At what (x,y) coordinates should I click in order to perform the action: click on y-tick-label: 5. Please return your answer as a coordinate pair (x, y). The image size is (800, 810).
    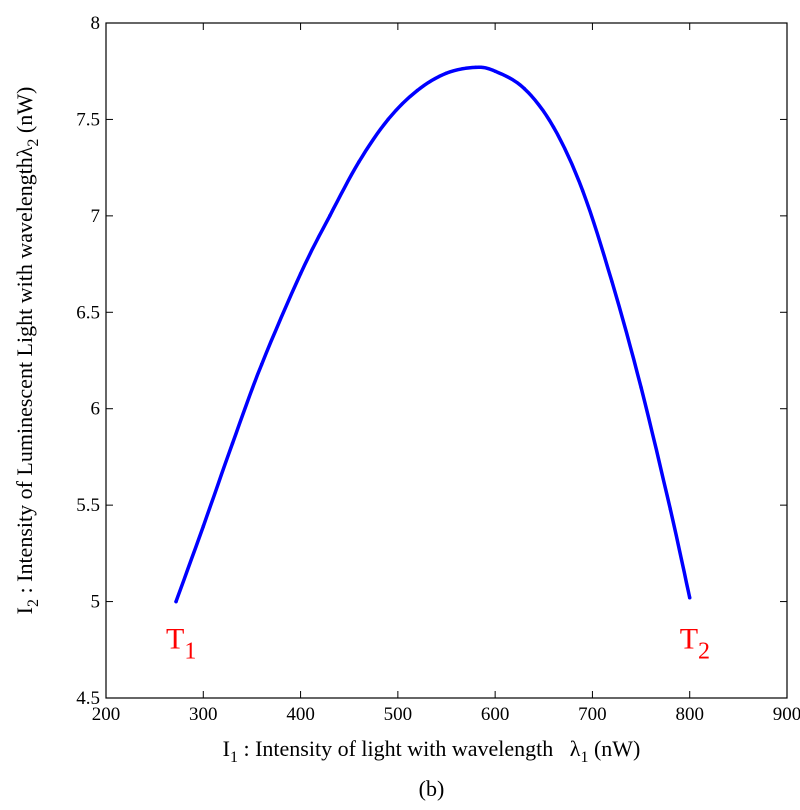
    Looking at the image, I should click on (96, 602).